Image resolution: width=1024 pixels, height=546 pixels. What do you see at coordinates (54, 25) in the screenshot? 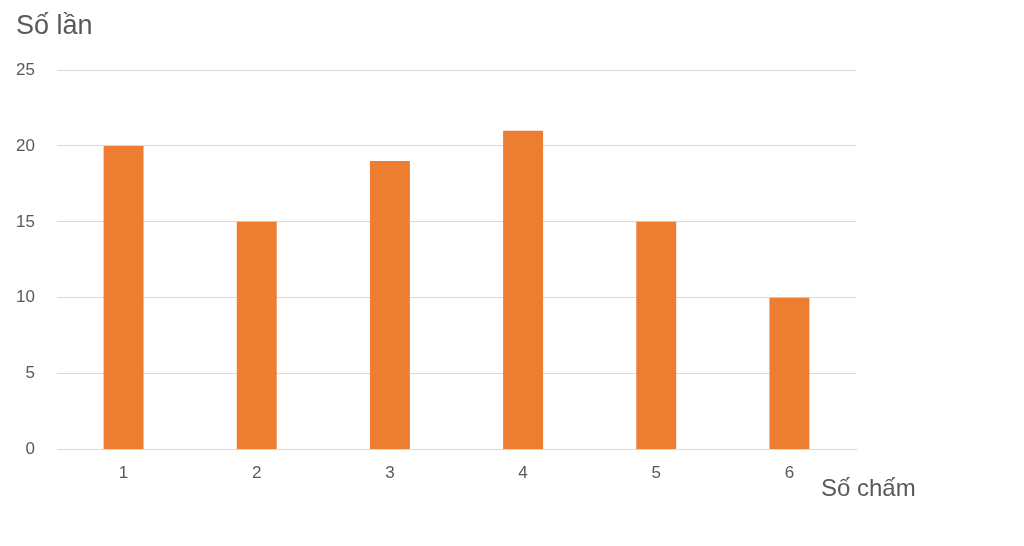
I see `y-axis-title: Số lần` at bounding box center [54, 25].